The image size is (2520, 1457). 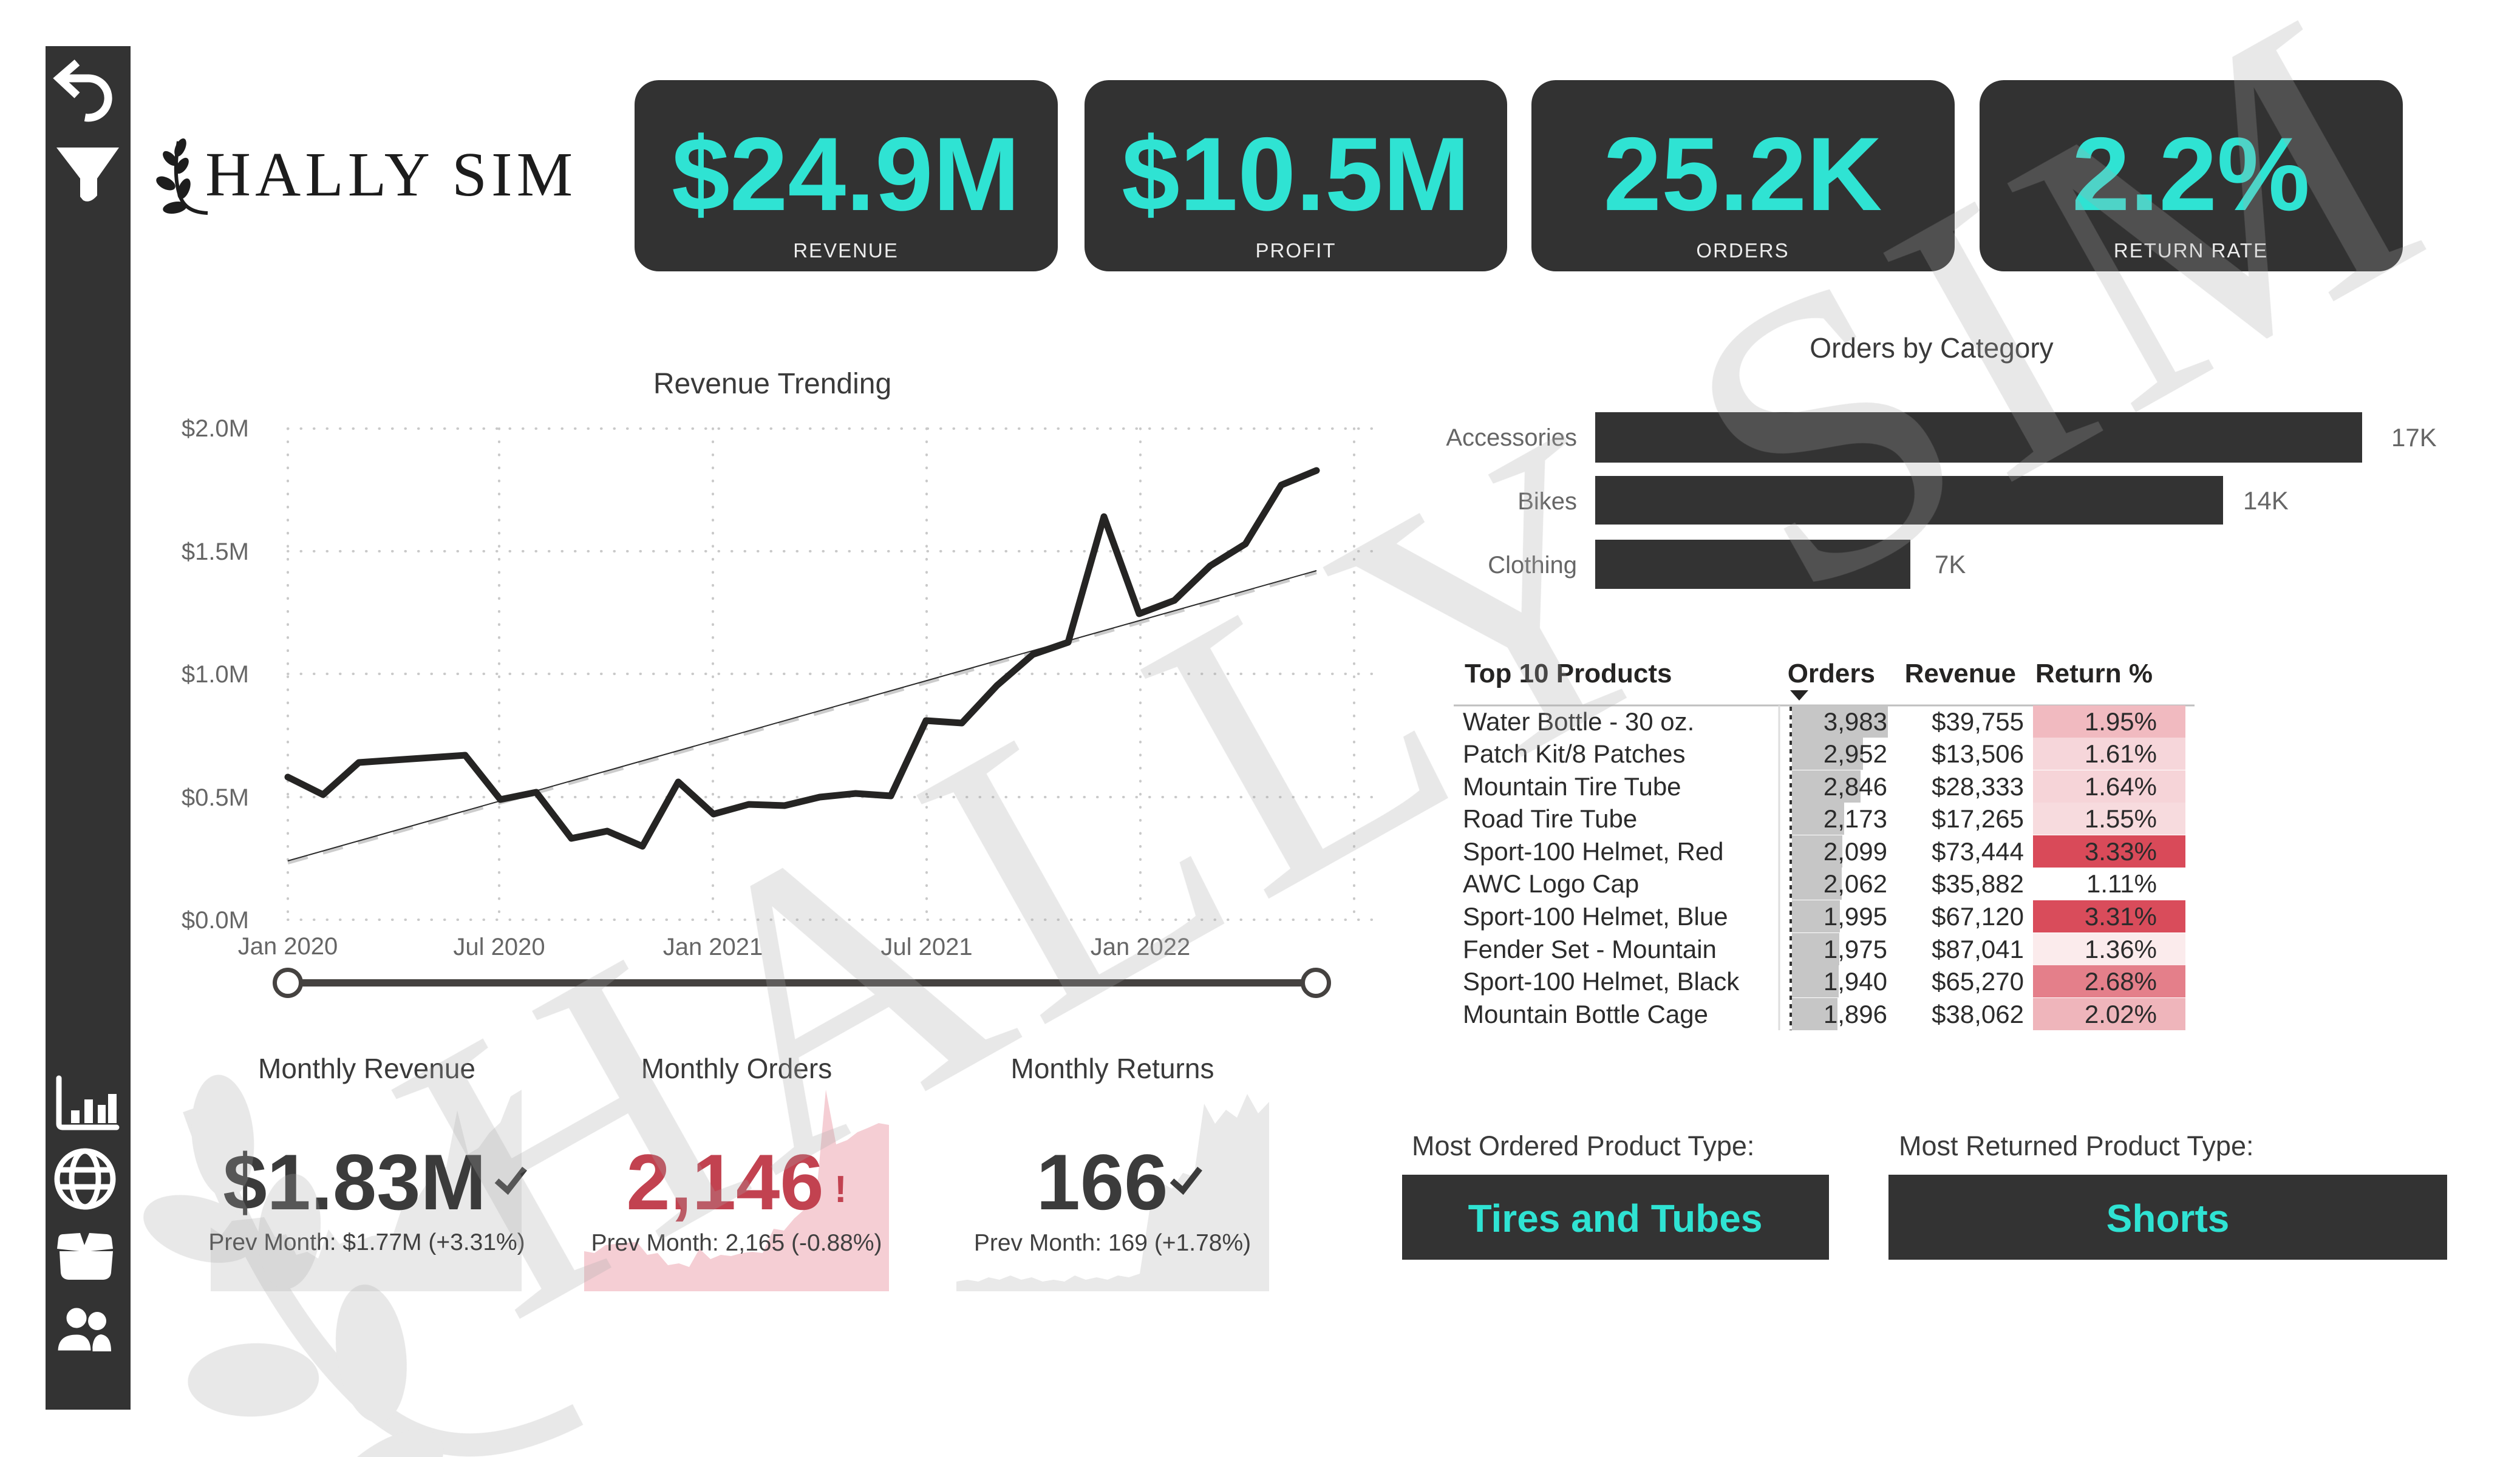 I want to click on svg-text: Sport-100 Helmet, Red, so click(x=1593, y=851).